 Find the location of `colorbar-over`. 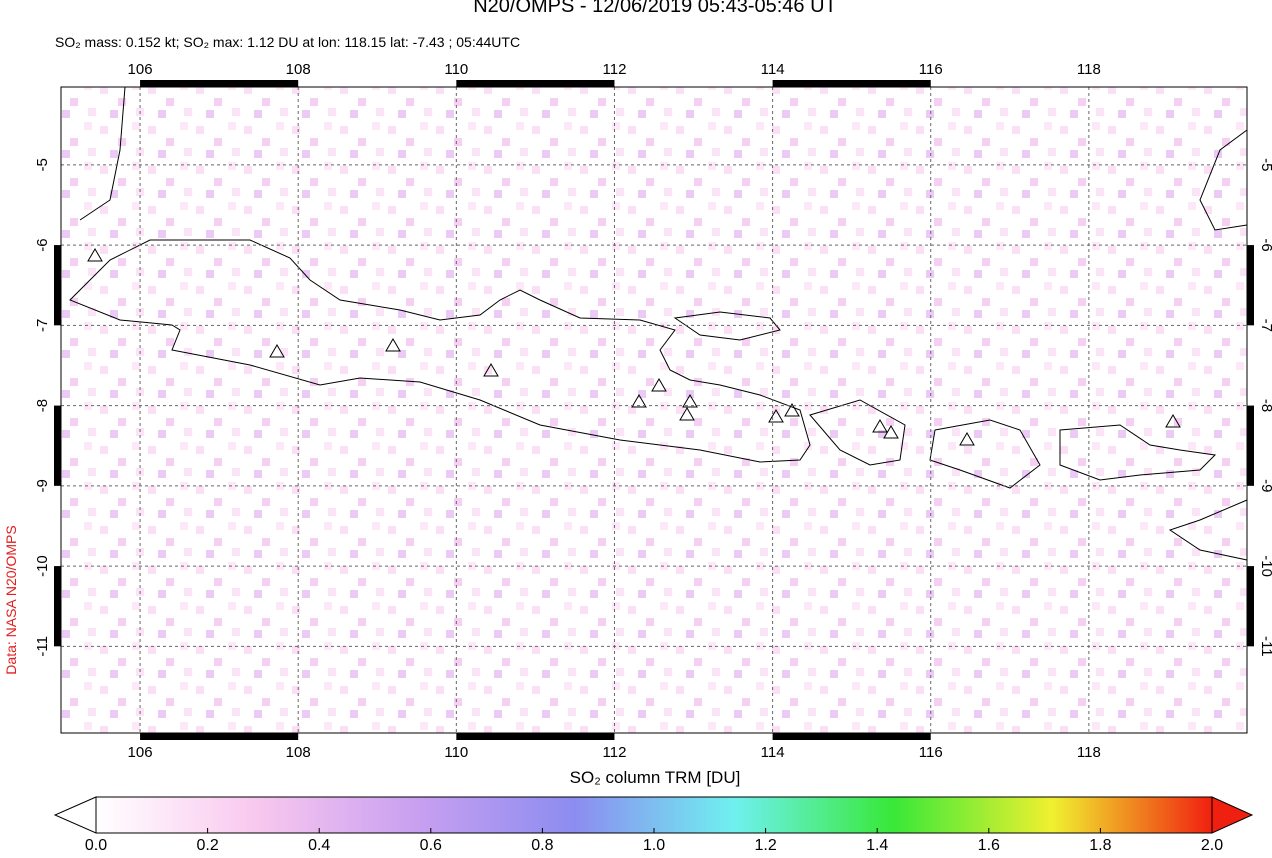

colorbar-over is located at coordinates (1232, 815).